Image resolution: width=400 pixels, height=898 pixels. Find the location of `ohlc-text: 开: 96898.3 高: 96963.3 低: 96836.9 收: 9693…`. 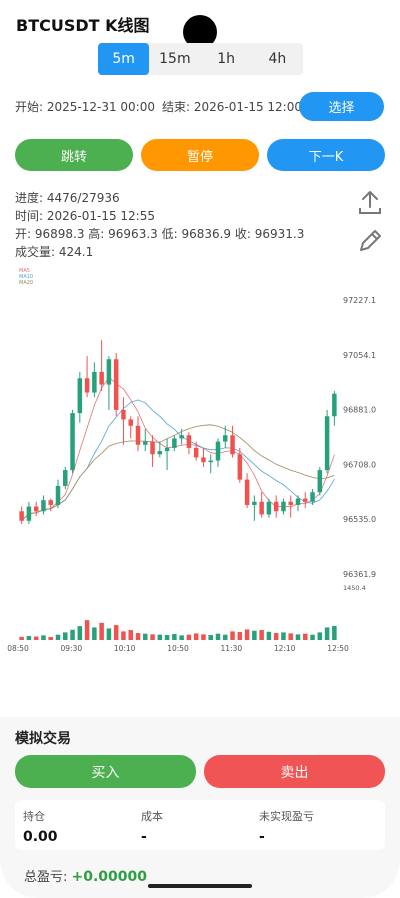

ohlc-text: 开: 96898.3 高: 96963.3 低: 96836.9 收: 9693… is located at coordinates (160, 234).